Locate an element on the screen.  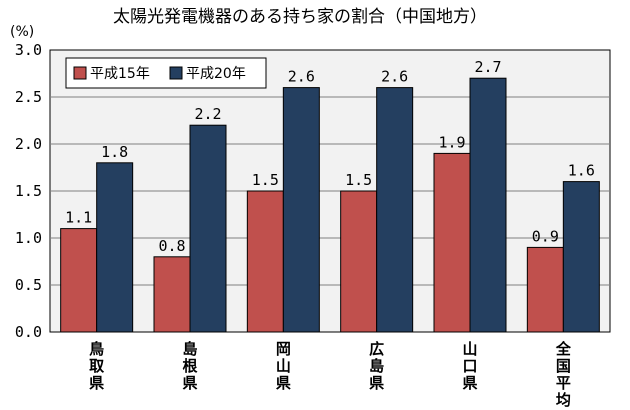
legend-label-h20: 平成20年 is located at coordinates (216, 74).